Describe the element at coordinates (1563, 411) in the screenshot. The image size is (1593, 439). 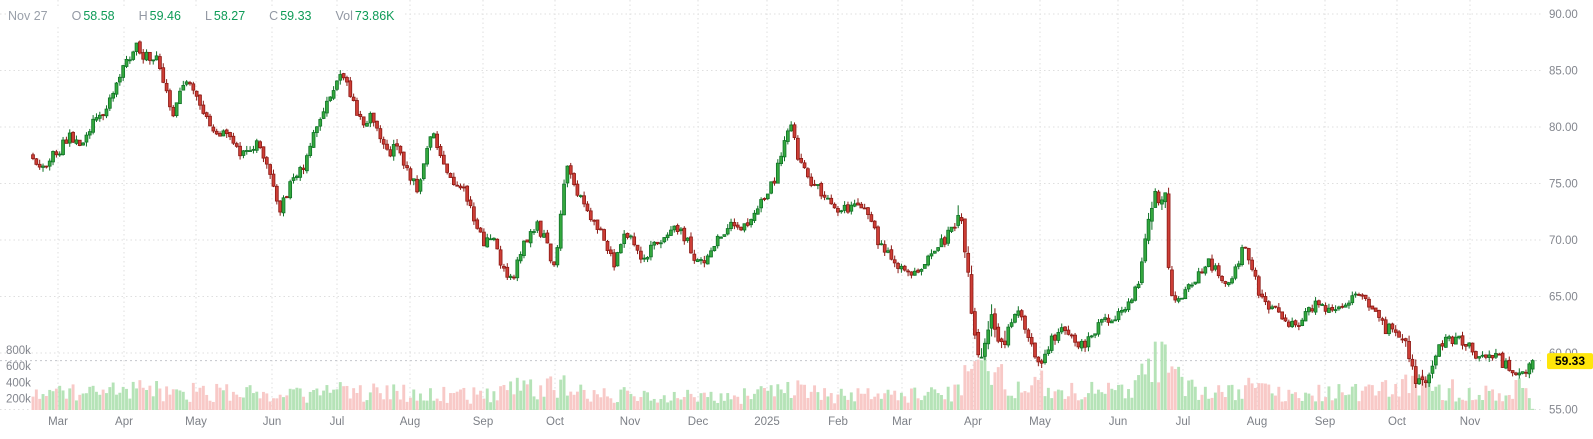
I see `price-tick-label: 55.00` at that location.